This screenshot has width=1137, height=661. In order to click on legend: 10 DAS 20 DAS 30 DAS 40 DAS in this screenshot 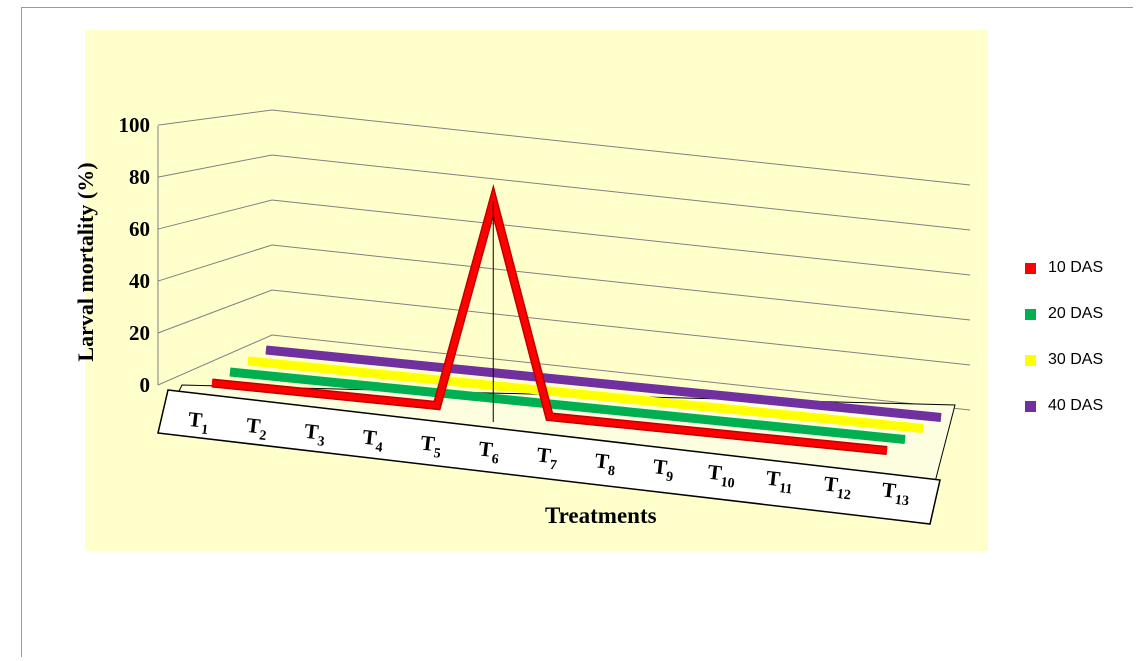, I will do `click(1064, 351)`.